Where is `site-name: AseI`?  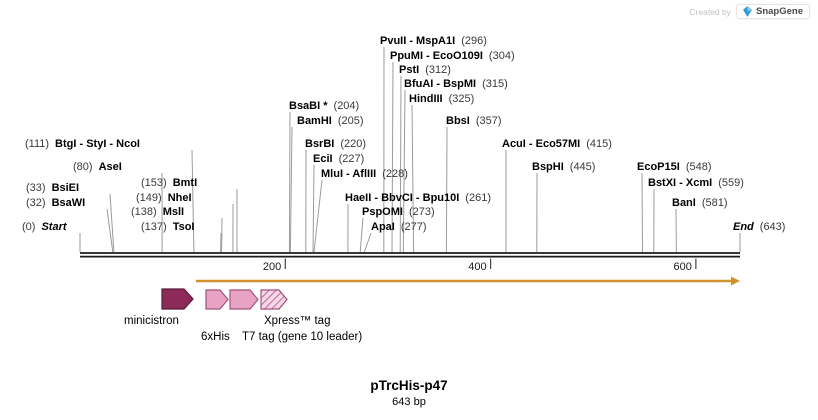 site-name: AseI is located at coordinates (110, 167).